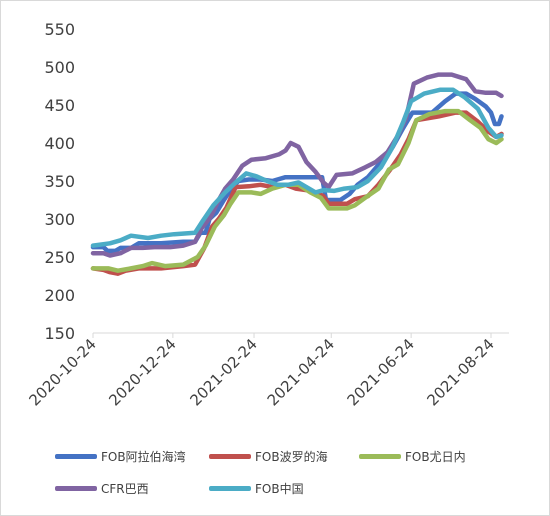 This screenshot has width=550, height=516. I want to click on legend-swatch-fob-baltic, so click(230, 456).